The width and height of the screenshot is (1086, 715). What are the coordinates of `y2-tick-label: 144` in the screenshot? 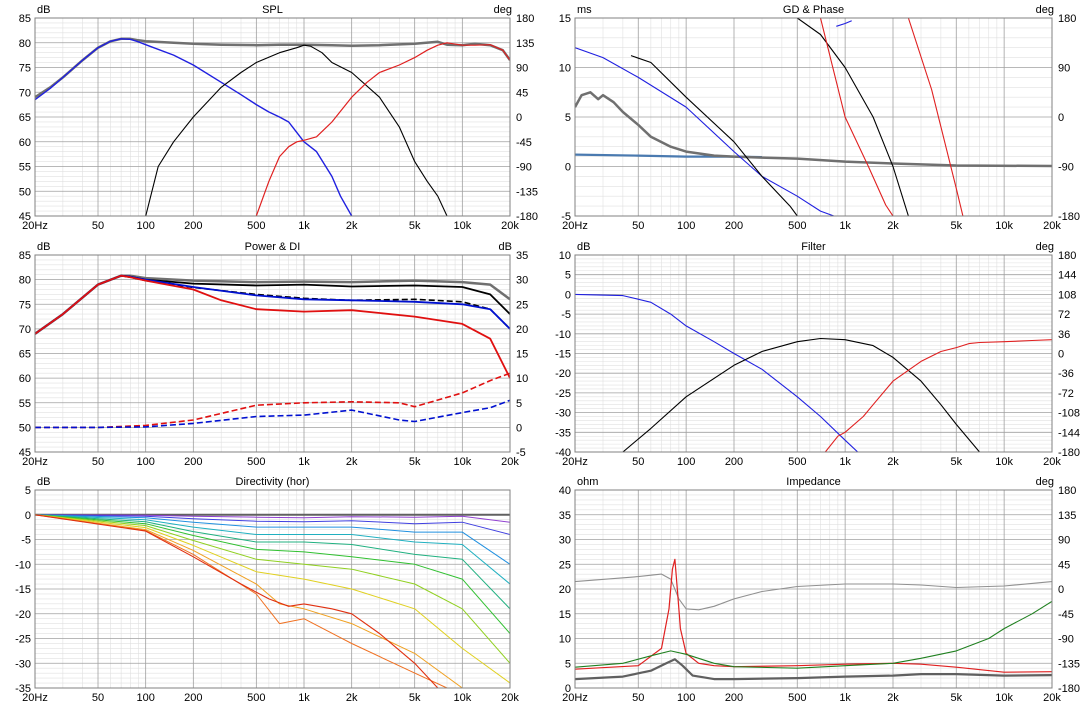 It's located at (1067, 276).